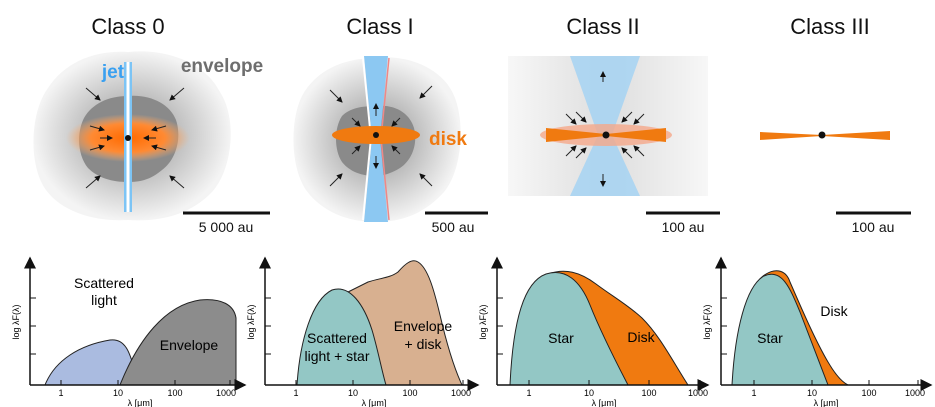  Describe the element at coordinates (822, 135) in the screenshot. I see `main-sequence-star` at that location.